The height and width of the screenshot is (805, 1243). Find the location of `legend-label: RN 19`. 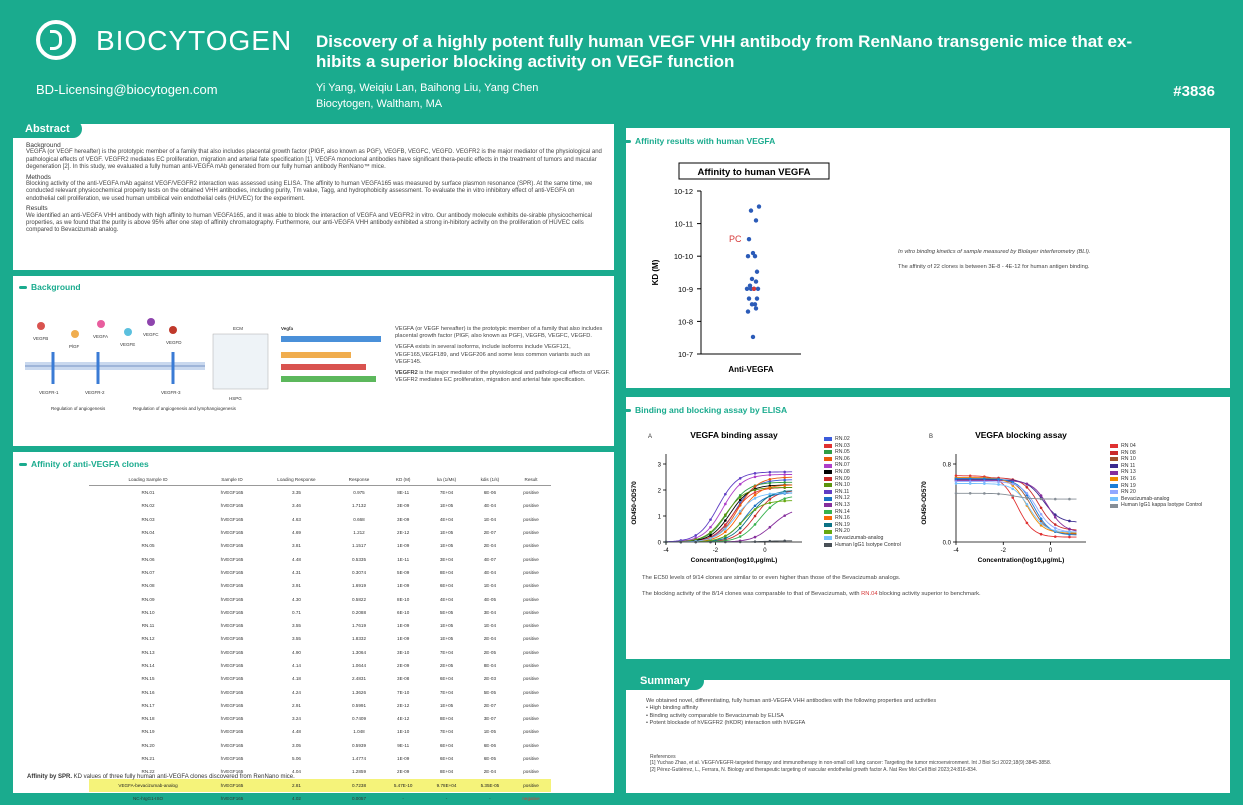

legend-label: RN 19 is located at coordinates (1128, 485).